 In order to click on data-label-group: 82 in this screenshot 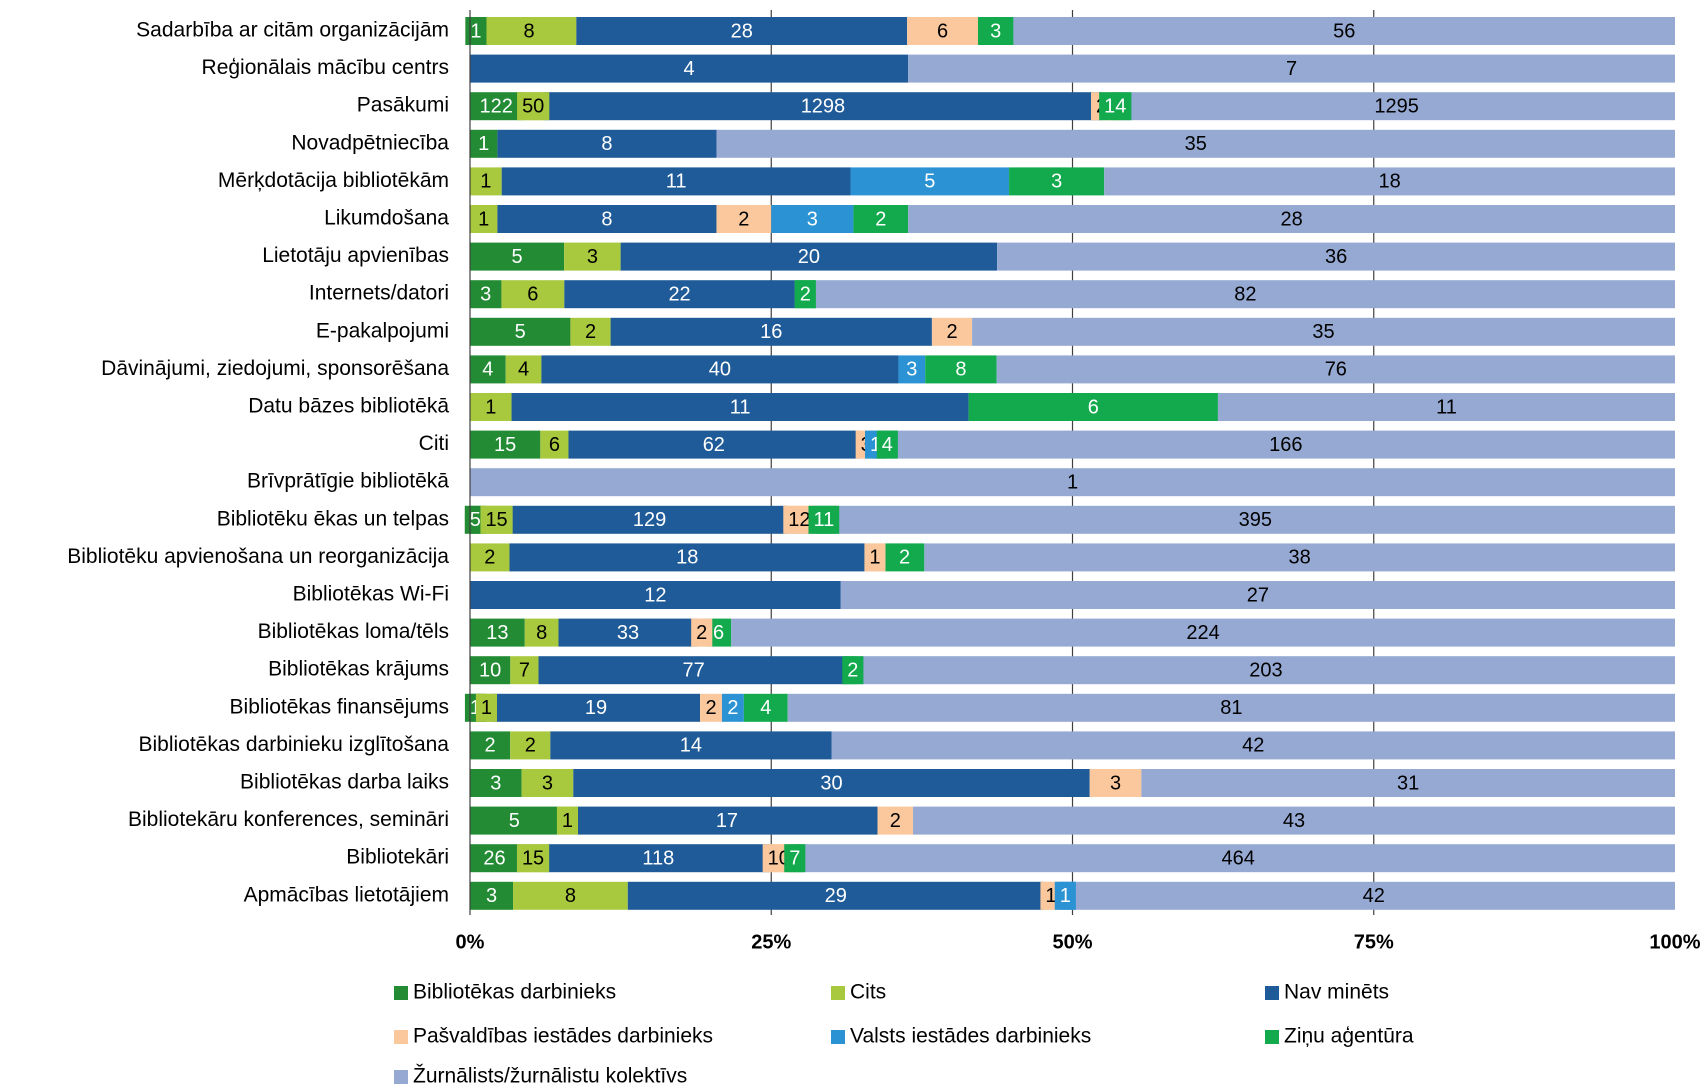, I will do `click(1245, 294)`.